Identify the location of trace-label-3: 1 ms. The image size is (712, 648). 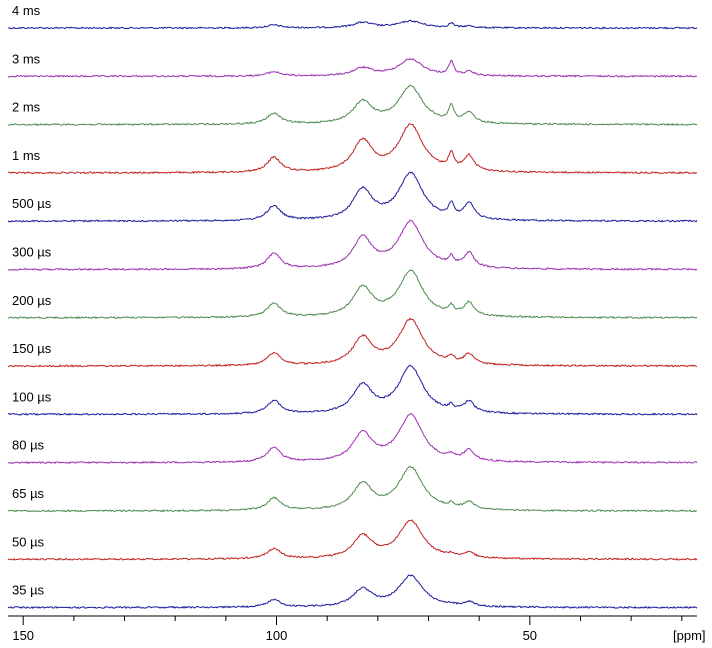
(26, 155).